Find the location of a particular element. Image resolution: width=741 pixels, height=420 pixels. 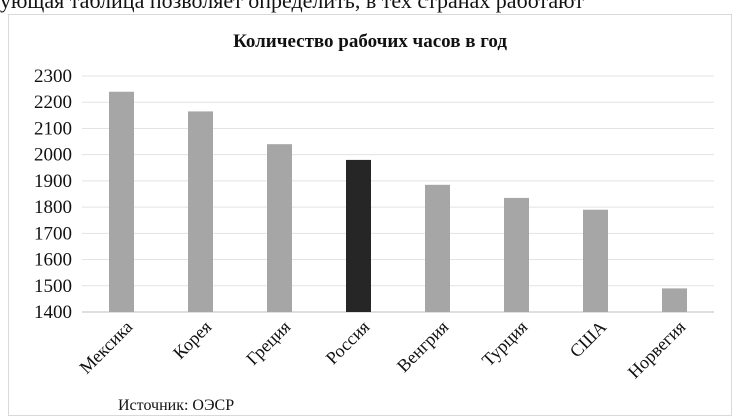

y-tick-label: 1600 is located at coordinates (53, 260).